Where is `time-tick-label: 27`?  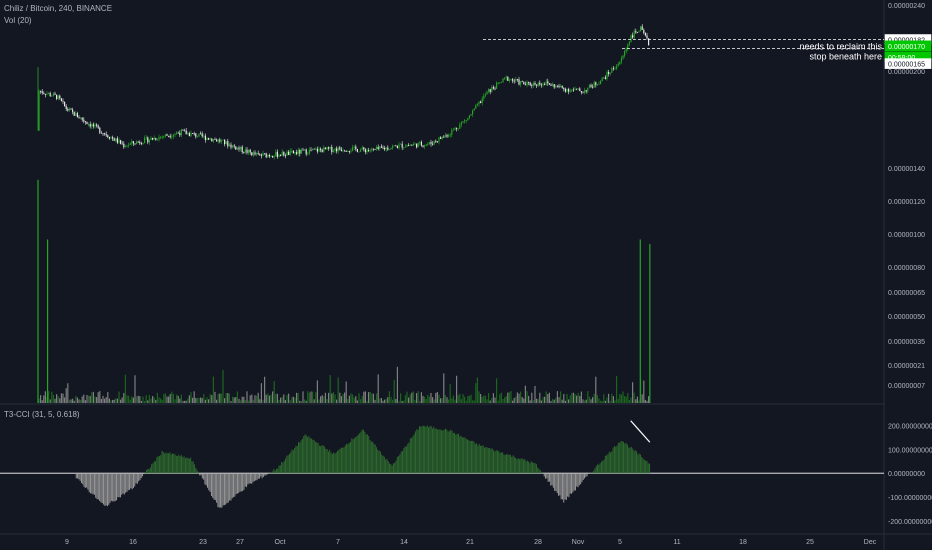 time-tick-label: 27 is located at coordinates (240, 542).